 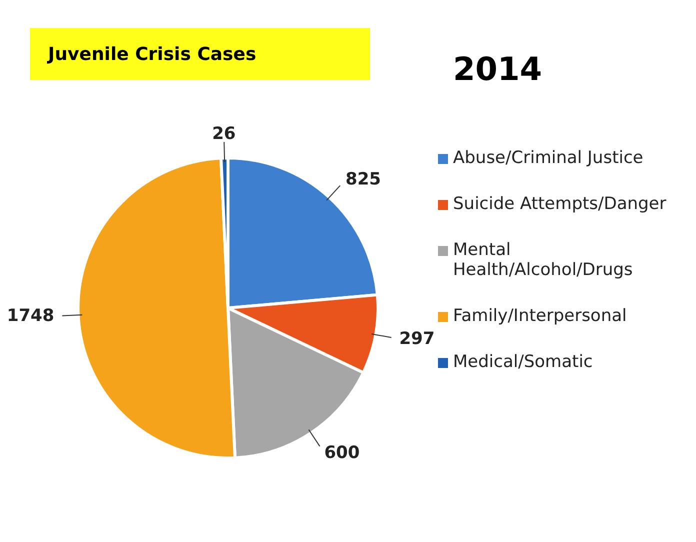 I want to click on legend-label: Suicide Attempts/Danger, so click(x=559, y=204).